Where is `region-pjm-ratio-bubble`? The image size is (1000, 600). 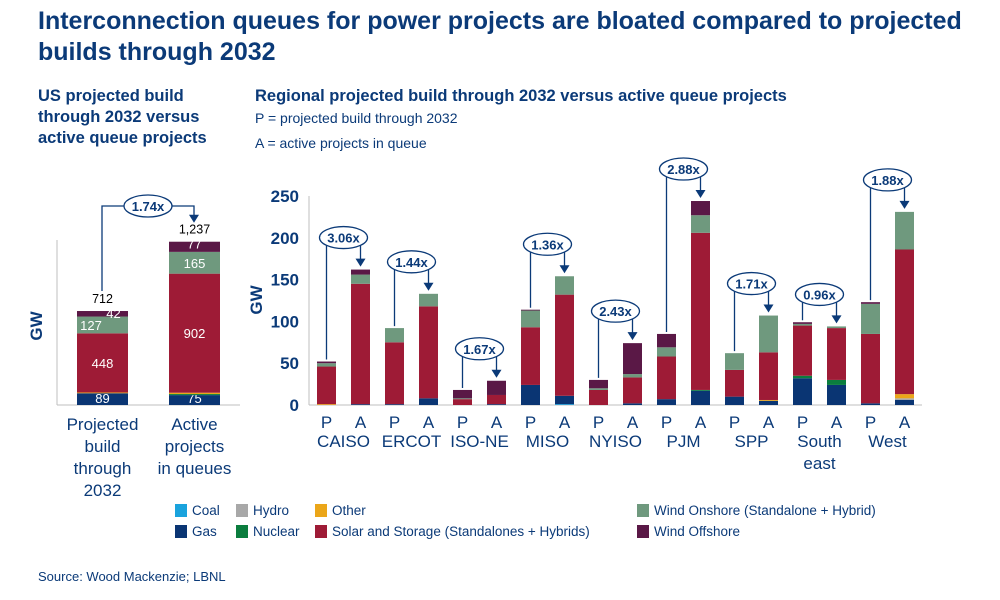 region-pjm-ratio-bubble is located at coordinates (683, 169).